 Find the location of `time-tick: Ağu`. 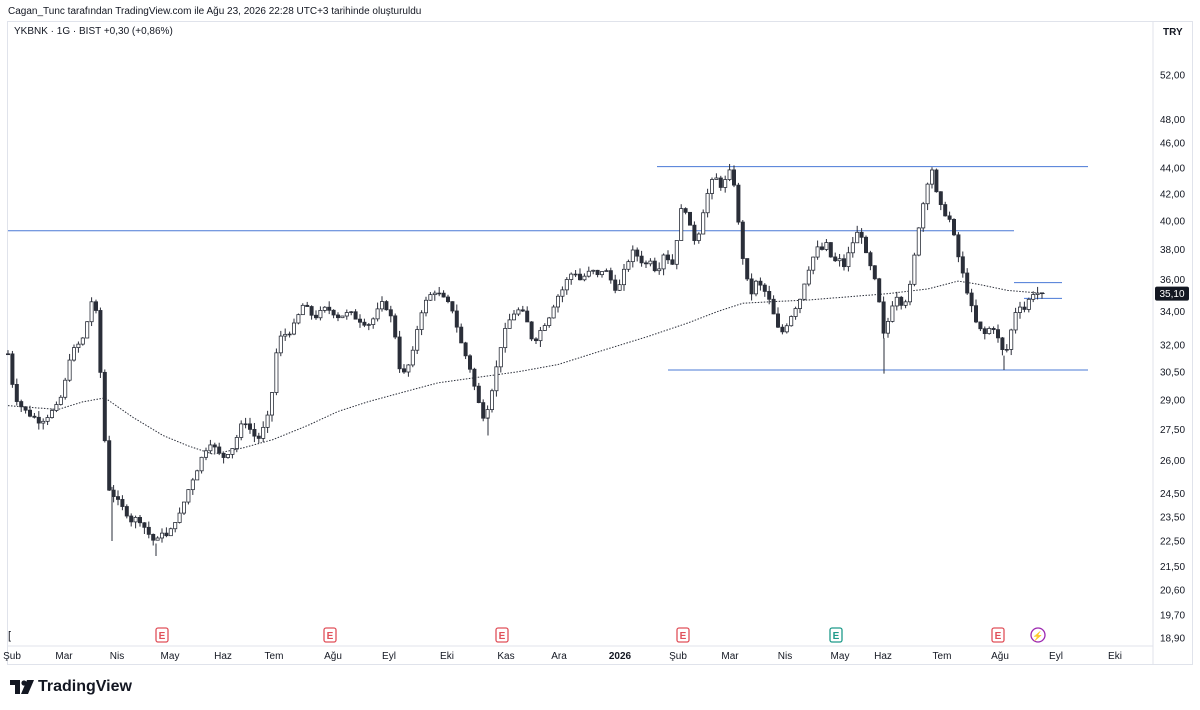

time-tick: Ağu is located at coordinates (1000, 656).